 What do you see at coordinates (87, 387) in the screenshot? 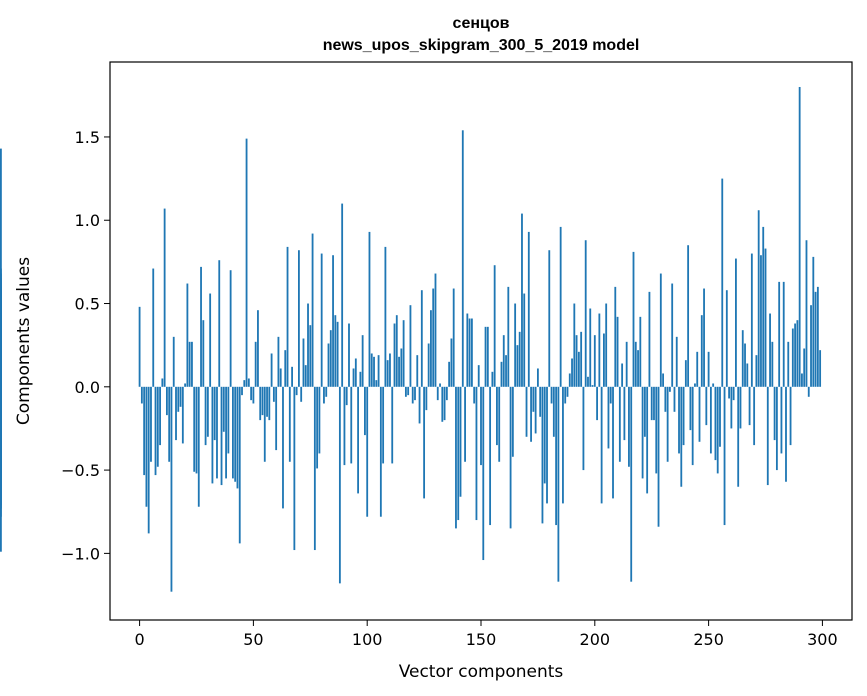
I see `y-tick-label: 0.0` at bounding box center [87, 387].